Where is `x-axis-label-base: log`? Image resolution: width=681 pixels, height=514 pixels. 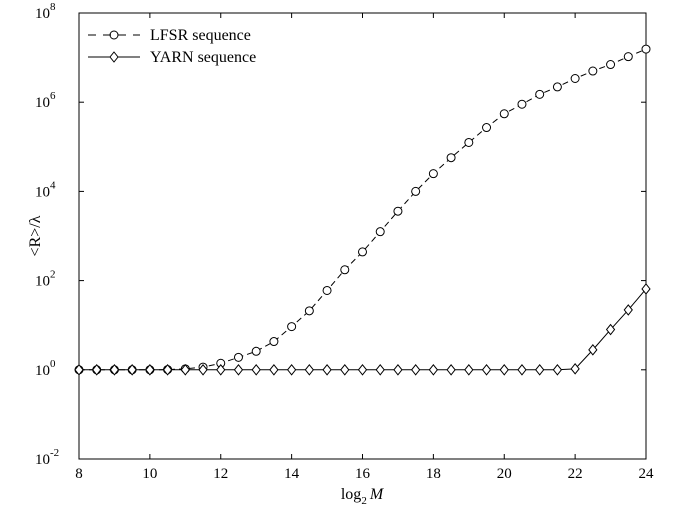 x-axis-label-base: log is located at coordinates (351, 494).